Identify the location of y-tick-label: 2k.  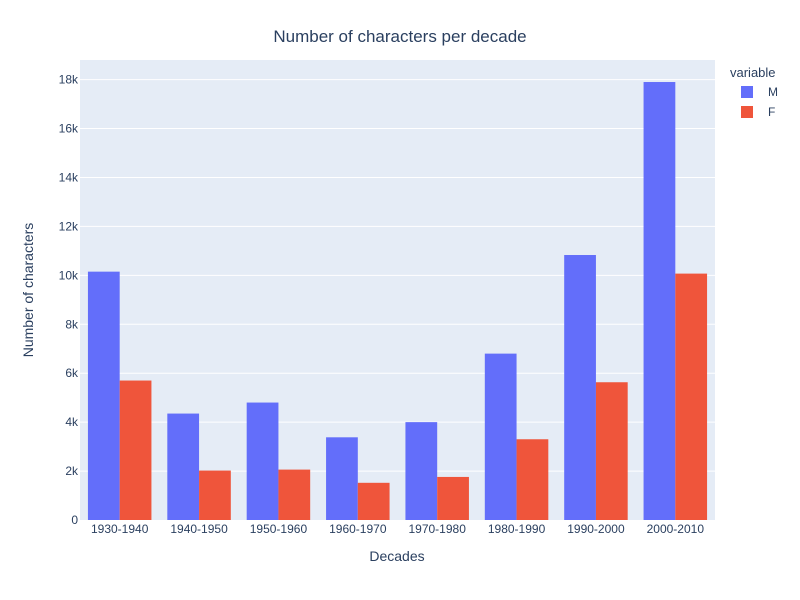
(72, 471).